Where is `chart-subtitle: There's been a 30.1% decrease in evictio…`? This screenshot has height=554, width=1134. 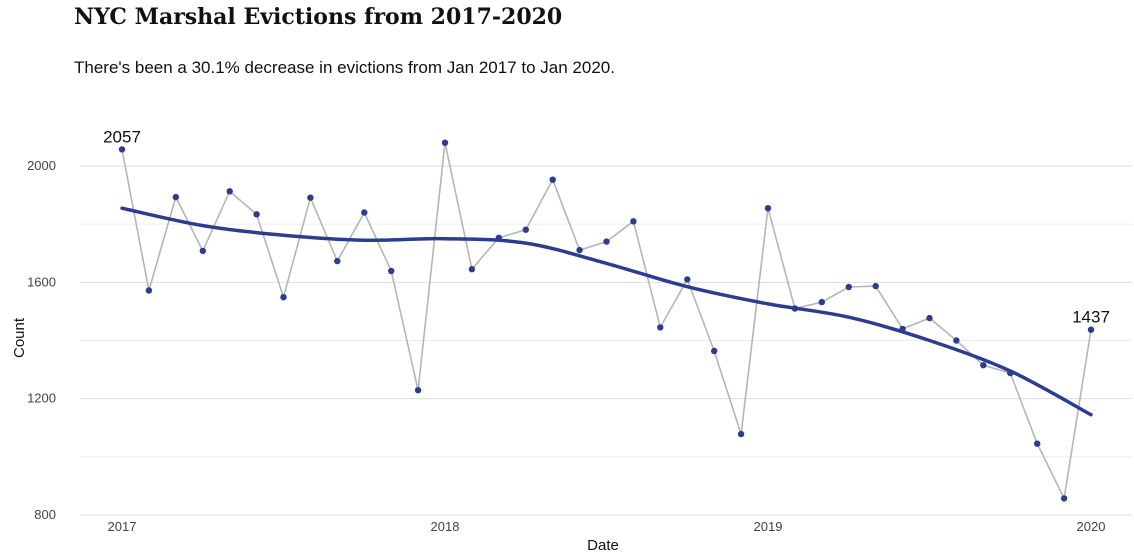 chart-subtitle: There's been a 30.1% decrease in evictio… is located at coordinates (344, 67).